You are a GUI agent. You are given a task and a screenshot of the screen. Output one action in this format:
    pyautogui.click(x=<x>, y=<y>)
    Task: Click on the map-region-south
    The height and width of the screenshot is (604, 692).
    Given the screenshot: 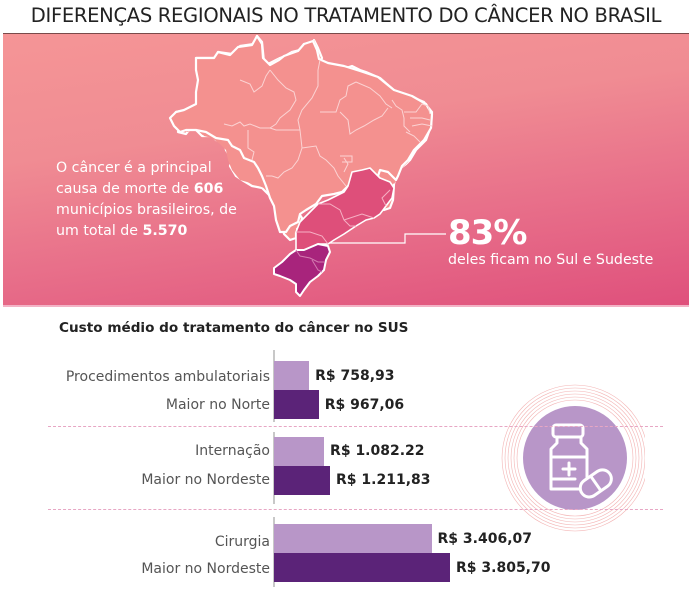 What is the action you would take?
    pyautogui.click(x=302, y=270)
    